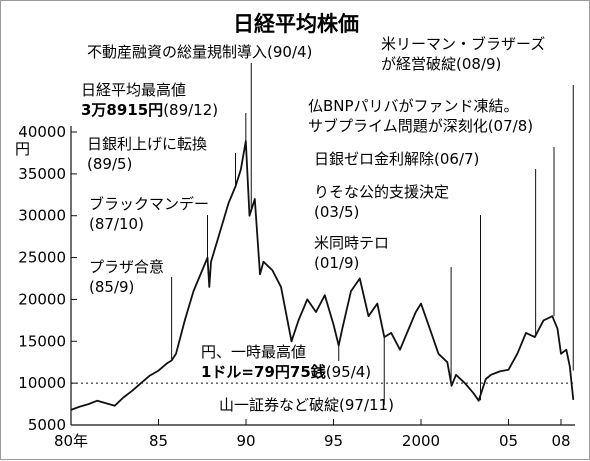  What do you see at coordinates (441, 64) in the screenshot?
I see `annotation-label: が経営破綻(08/9)` at bounding box center [441, 64].